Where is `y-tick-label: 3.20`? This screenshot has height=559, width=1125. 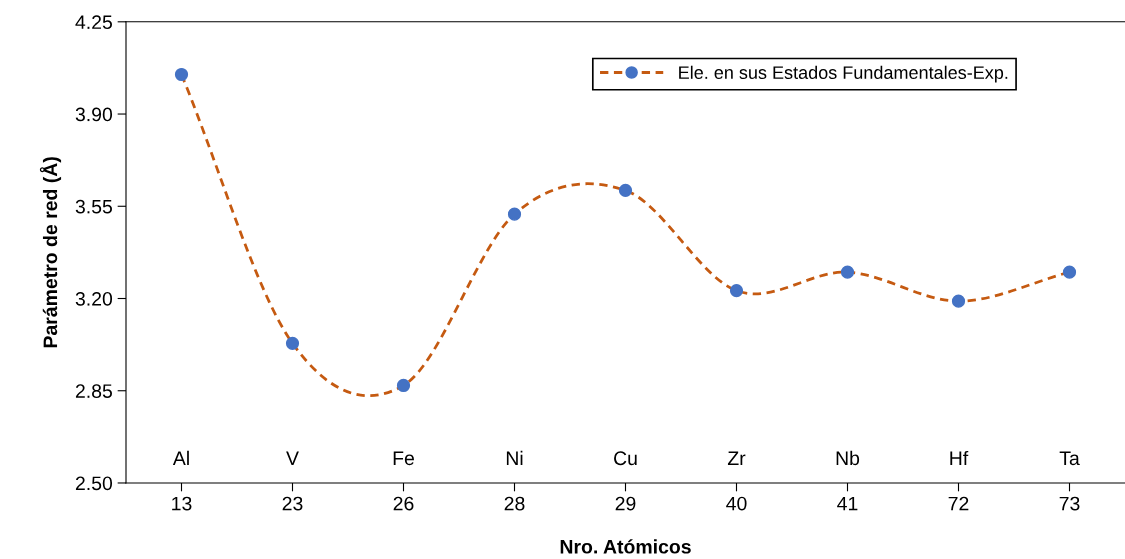 y-tick-label: 3.20 is located at coordinates (94, 298).